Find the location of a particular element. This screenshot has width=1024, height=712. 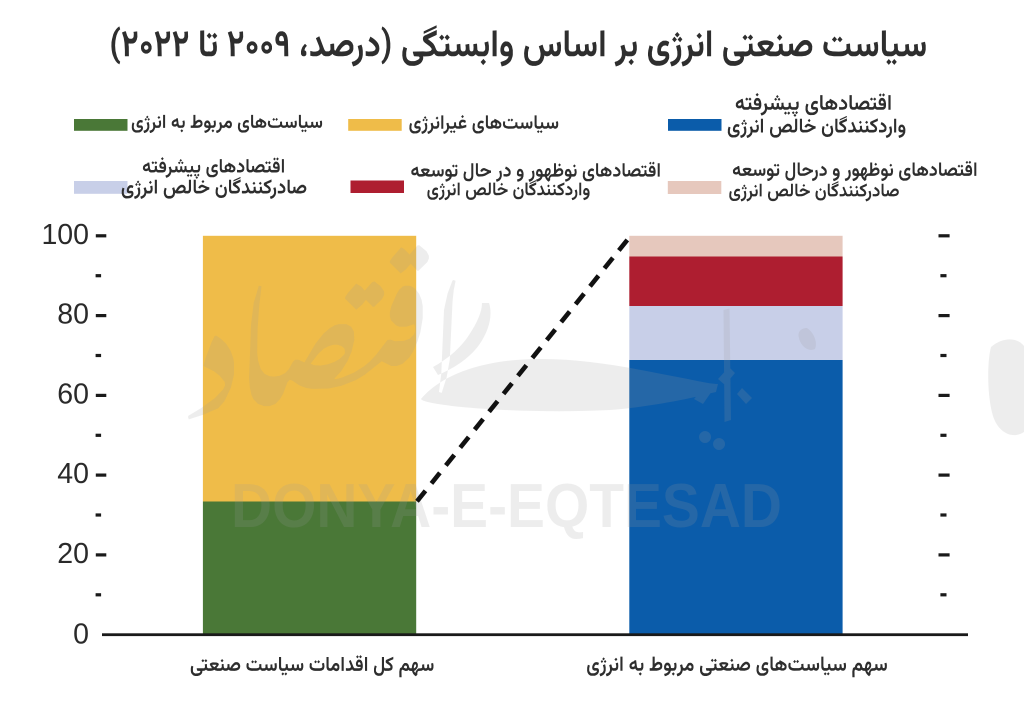

svg-text: 100 is located at coordinates (65, 235).